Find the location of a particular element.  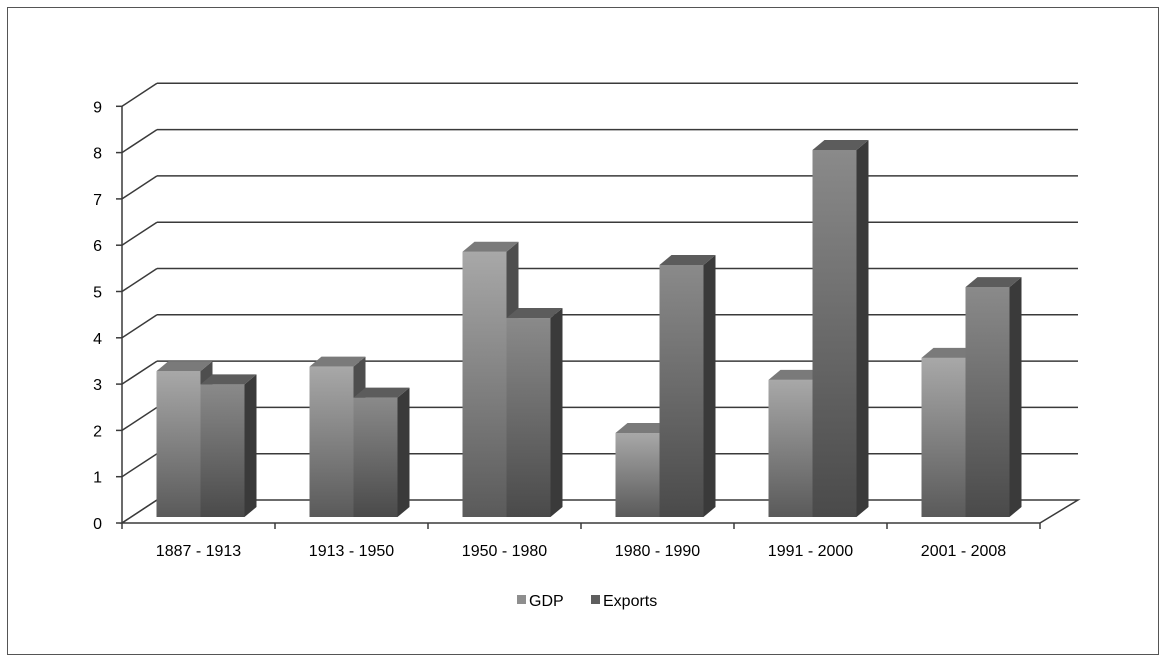

legend-swatch-exports is located at coordinates (595, 599).